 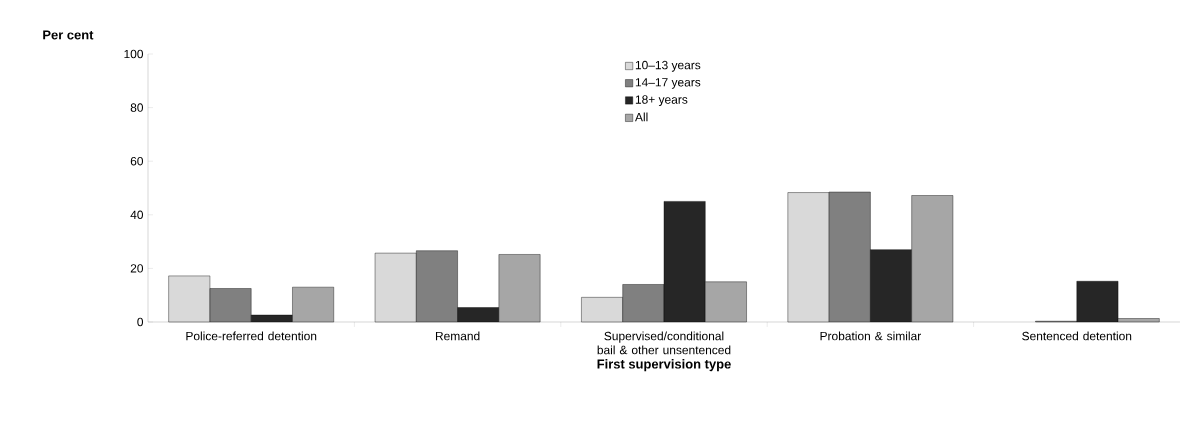 What do you see at coordinates (137, 268) in the screenshot?
I see `y-tick-label: 20` at bounding box center [137, 268].